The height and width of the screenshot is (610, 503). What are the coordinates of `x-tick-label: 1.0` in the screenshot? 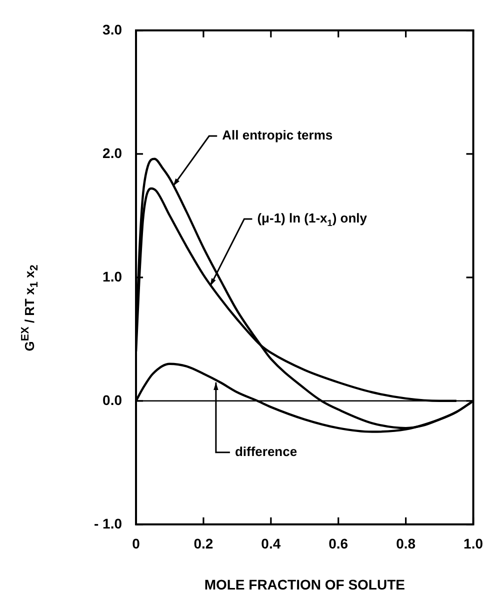 It's located at (474, 544).